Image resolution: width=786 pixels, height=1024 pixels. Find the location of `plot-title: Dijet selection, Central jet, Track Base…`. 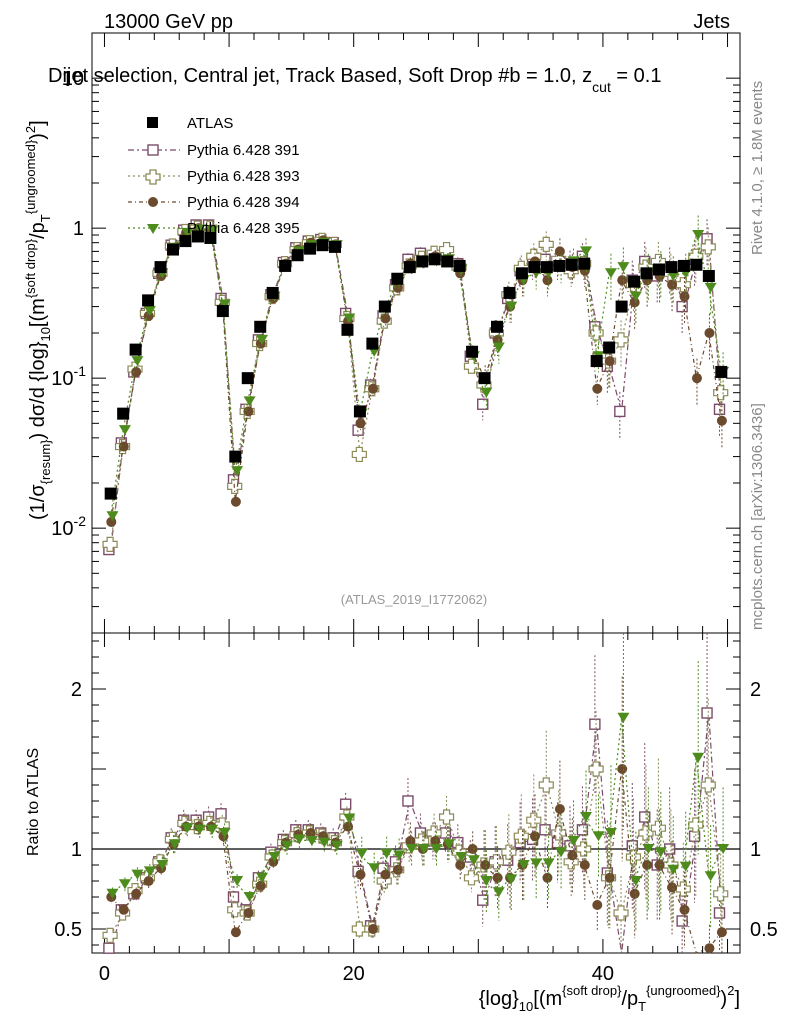

plot-title: Dijet selection, Central jet, Track Base… is located at coordinates (354, 80).